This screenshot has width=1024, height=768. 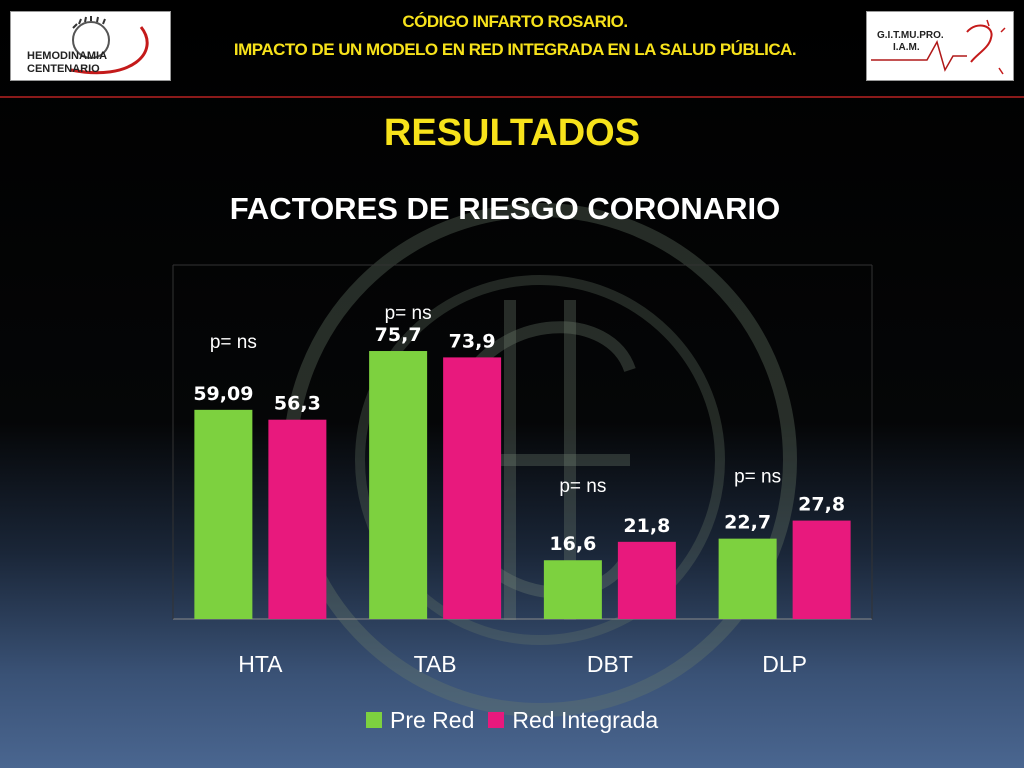 What do you see at coordinates (297, 519) in the screenshot?
I see `bar-hta-red-integrada` at bounding box center [297, 519].